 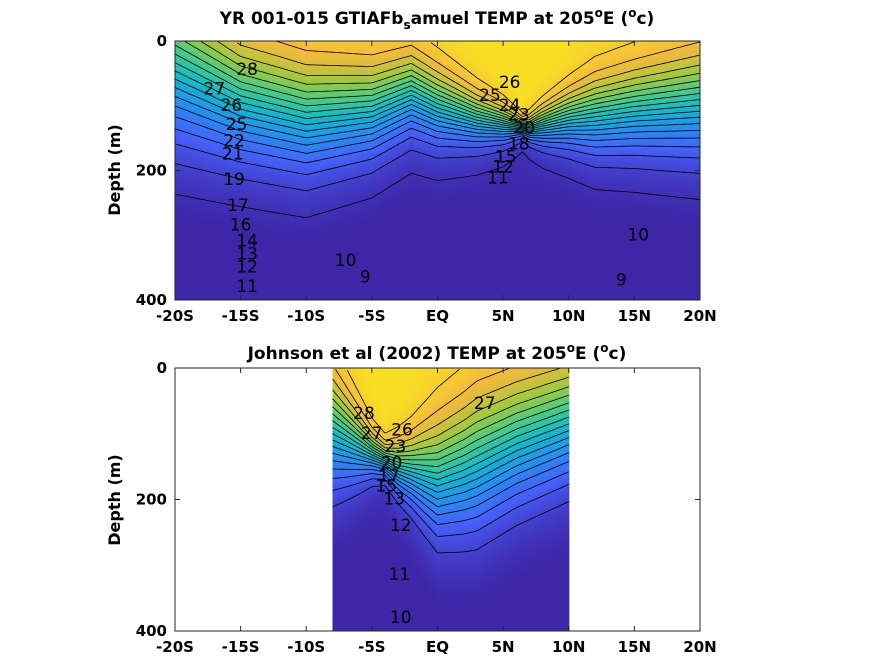 I want to click on x-tick-label: 15N, so click(x=634, y=316).